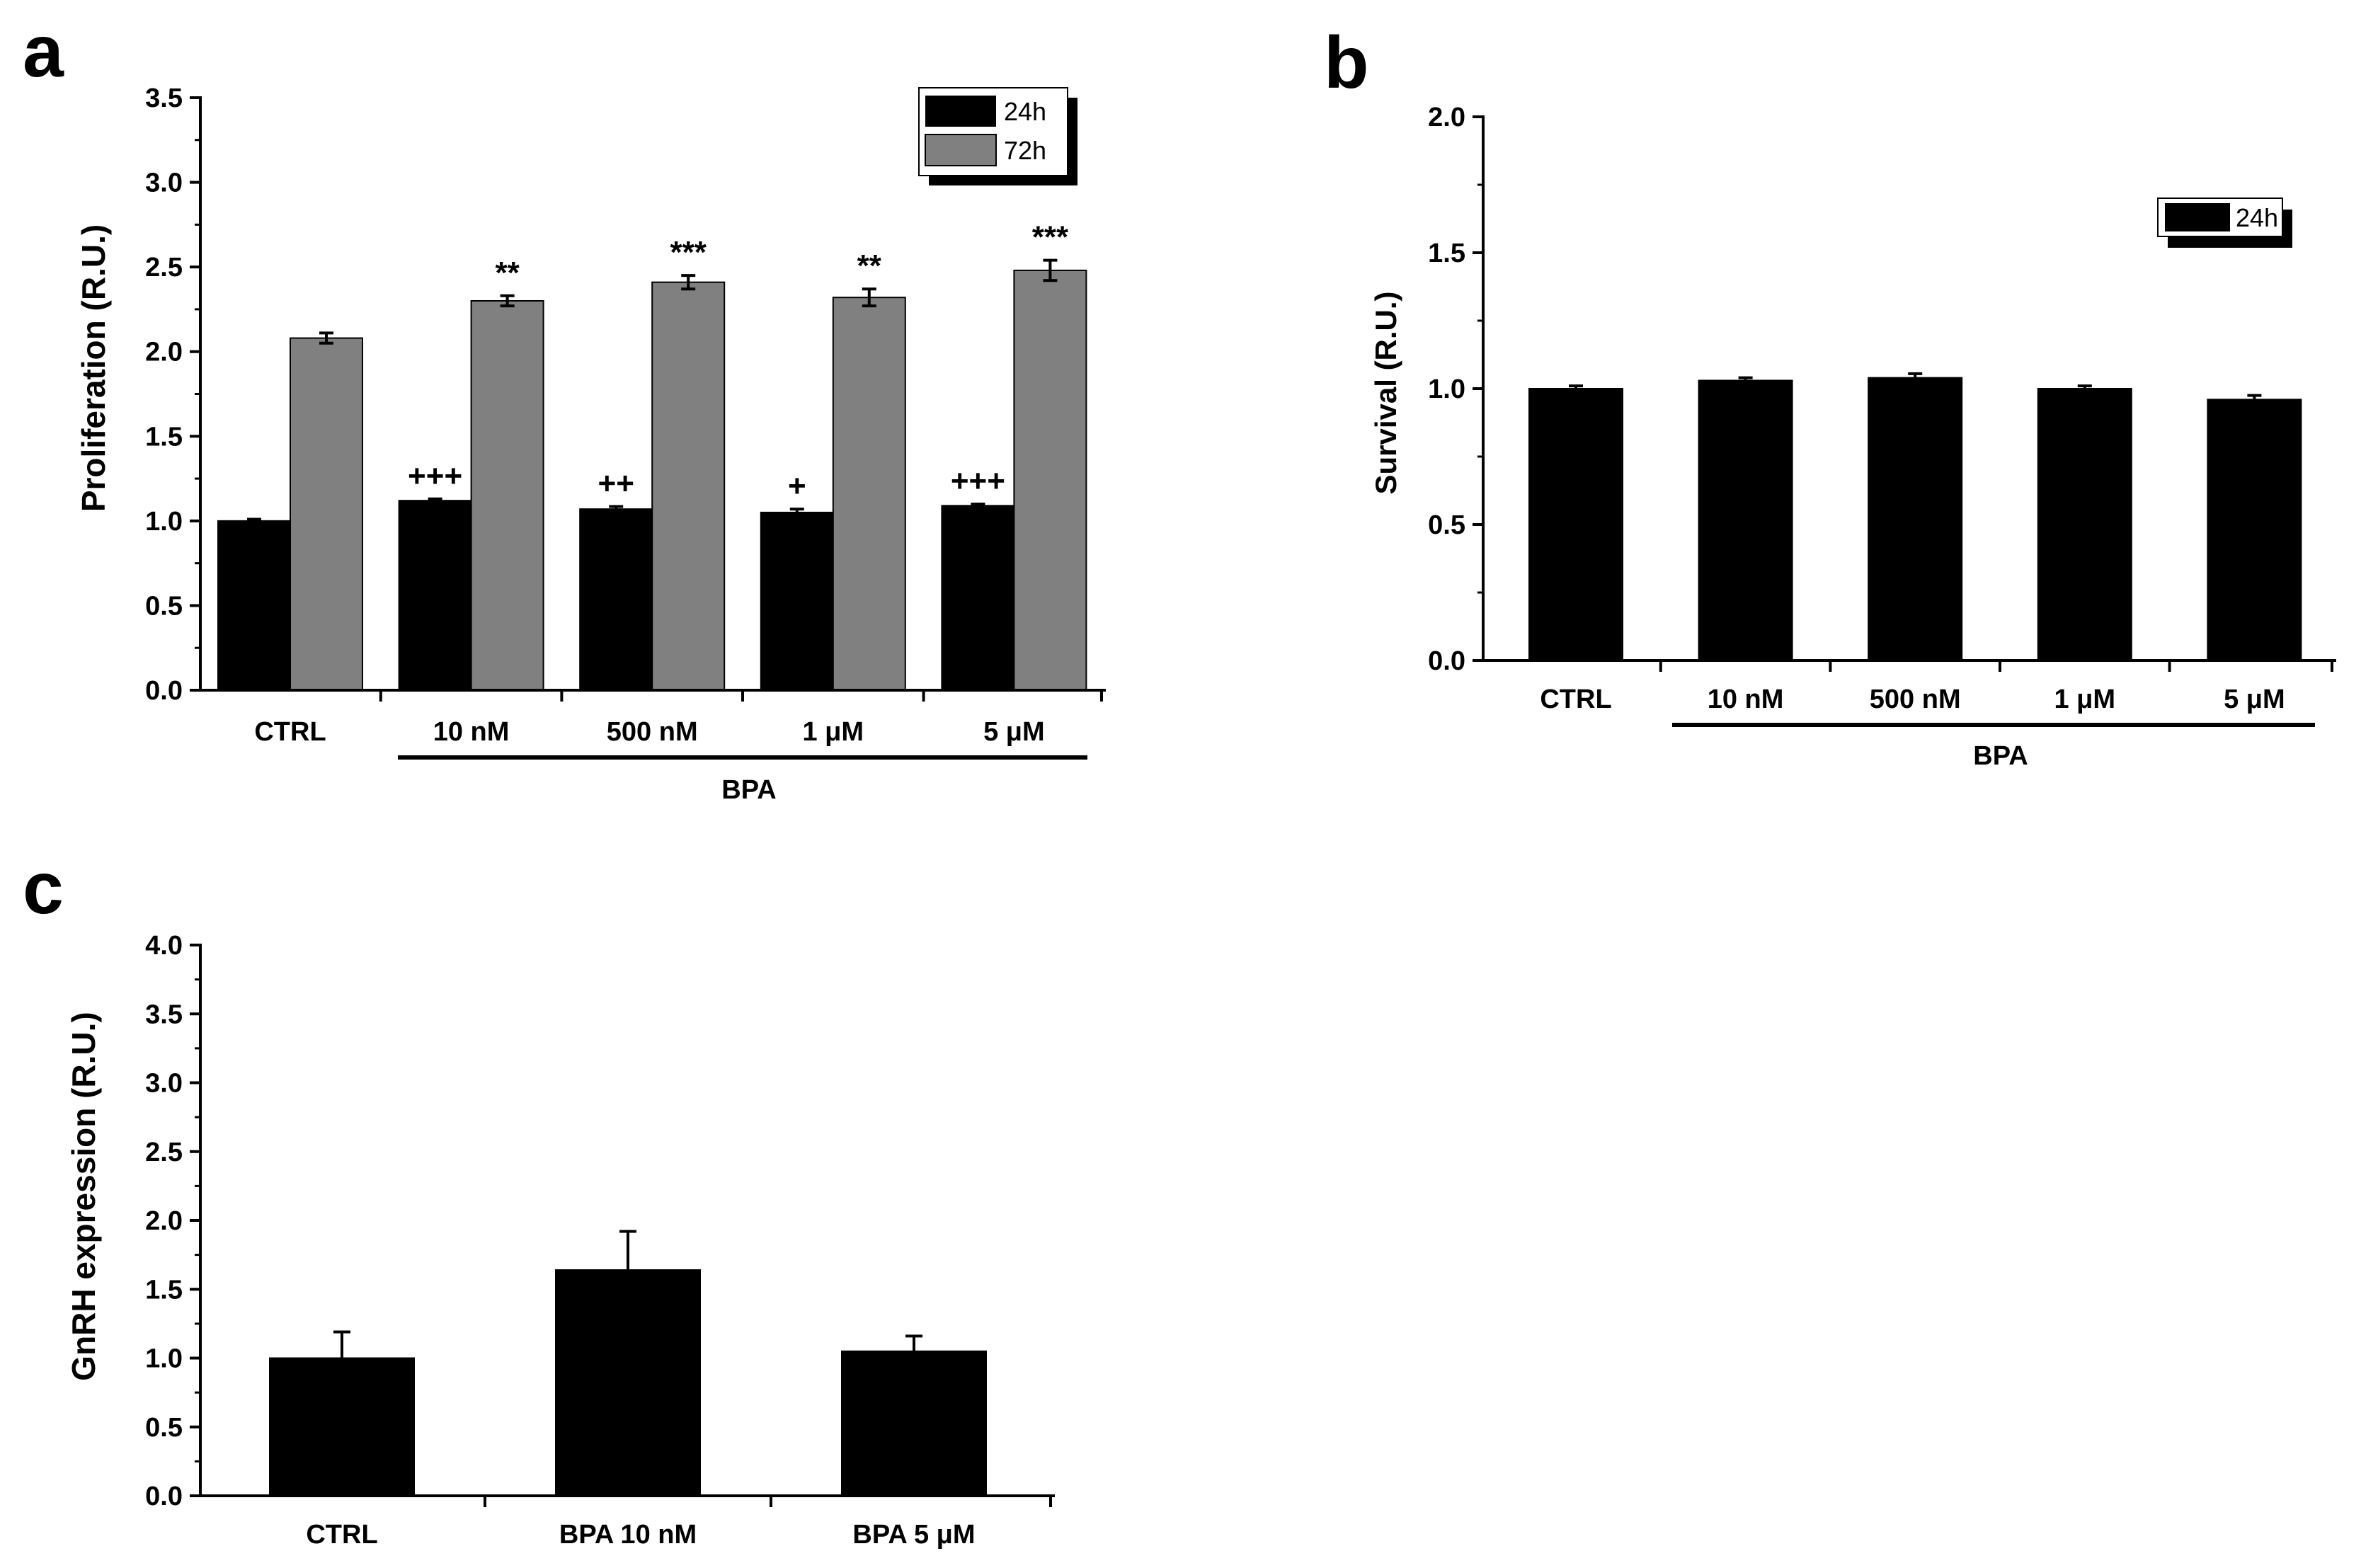 Image resolution: width=2361 pixels, height=1568 pixels. What do you see at coordinates (961, 150) in the screenshot?
I see `legend-swatch-72h` at bounding box center [961, 150].